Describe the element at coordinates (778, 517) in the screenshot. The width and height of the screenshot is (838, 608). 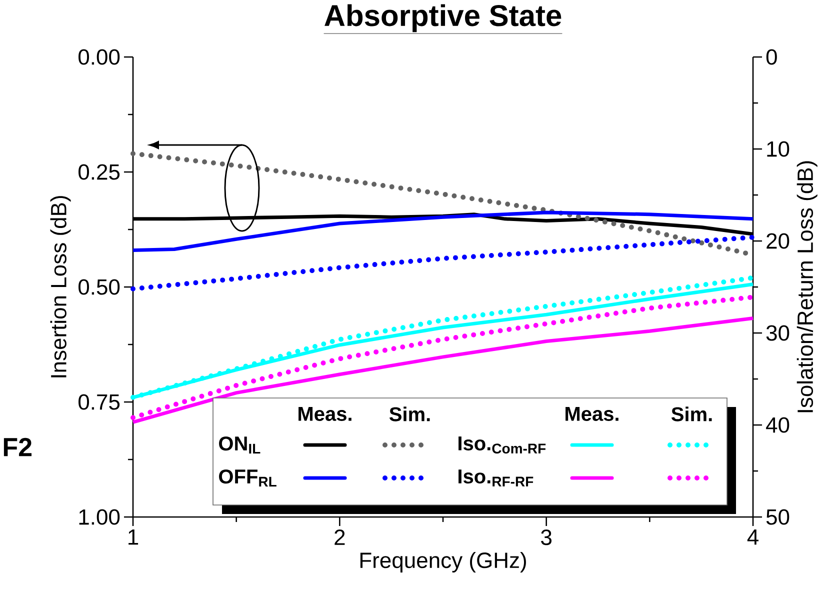
I see `y2-tick-label: 50` at that location.